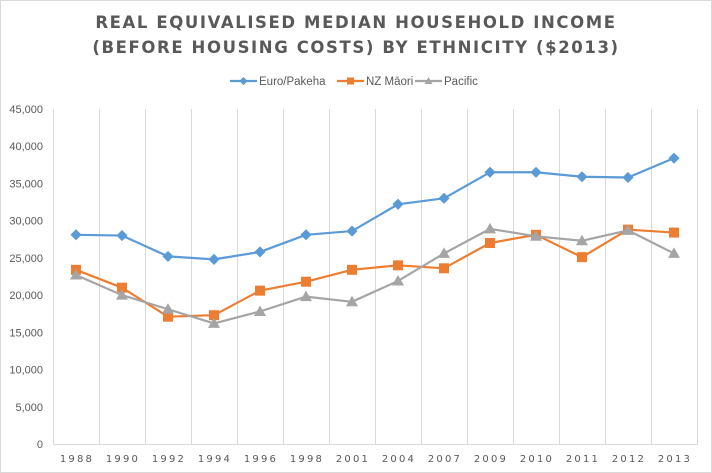 The height and width of the screenshot is (473, 712). What do you see at coordinates (491, 459) in the screenshot?
I see `x-tick-label: 2009` at bounding box center [491, 459].